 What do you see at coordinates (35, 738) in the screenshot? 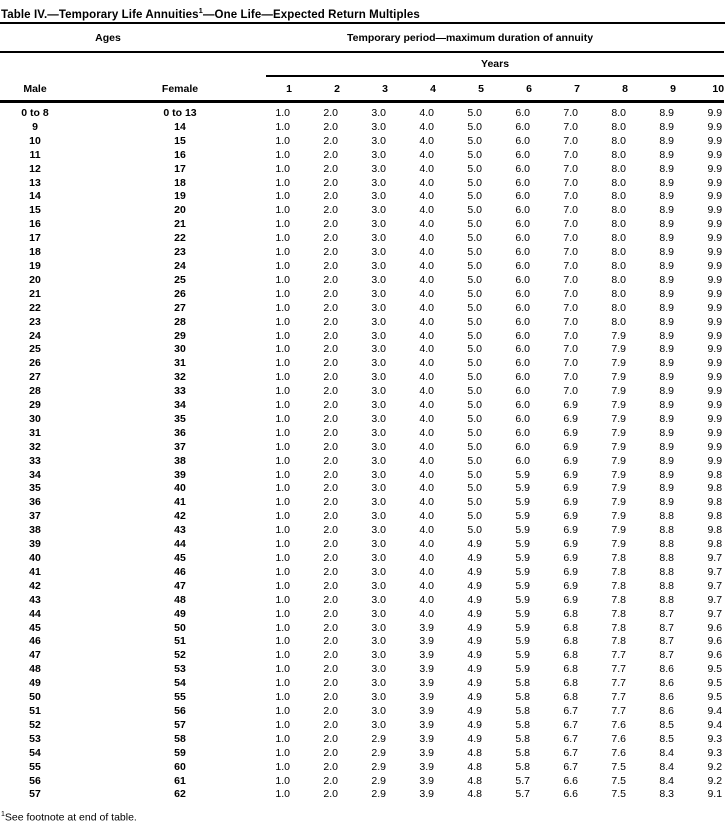
I see `male-age-cell: 53` at bounding box center [35, 738].